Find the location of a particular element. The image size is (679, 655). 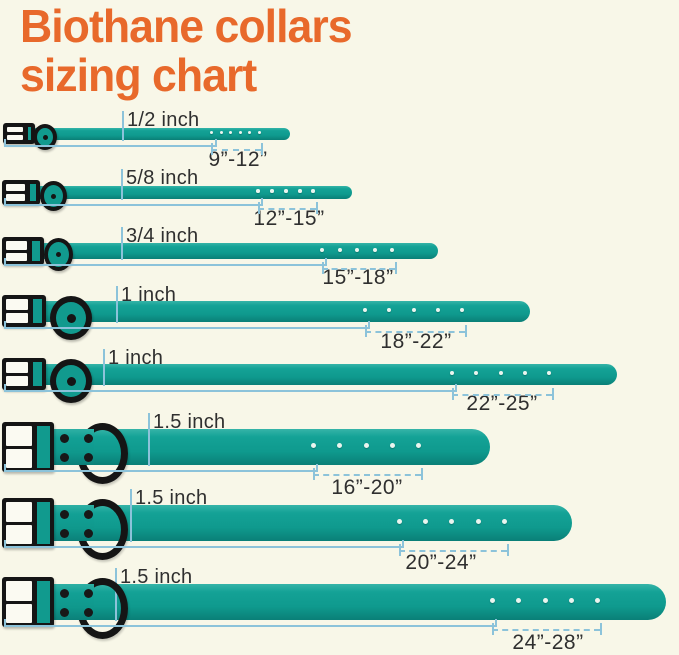

neck-range-label: 15”-18” is located at coordinates (358, 277).